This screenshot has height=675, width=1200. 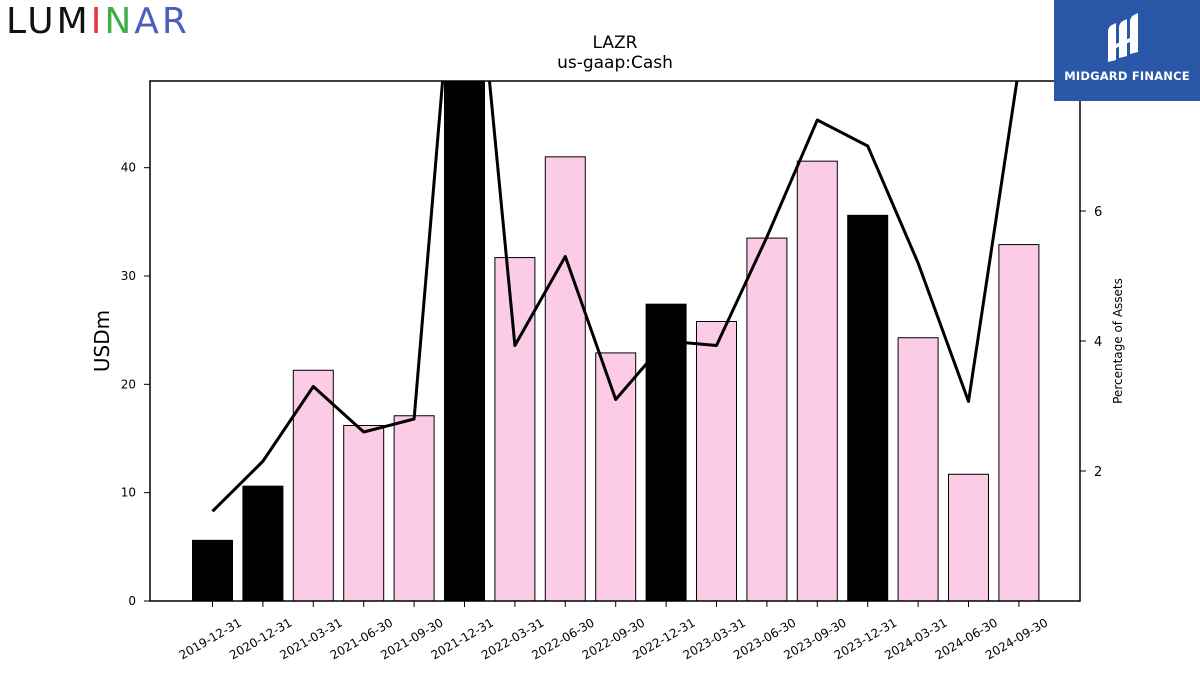 I want to click on y-tick-label: 20, so click(x=128, y=384).